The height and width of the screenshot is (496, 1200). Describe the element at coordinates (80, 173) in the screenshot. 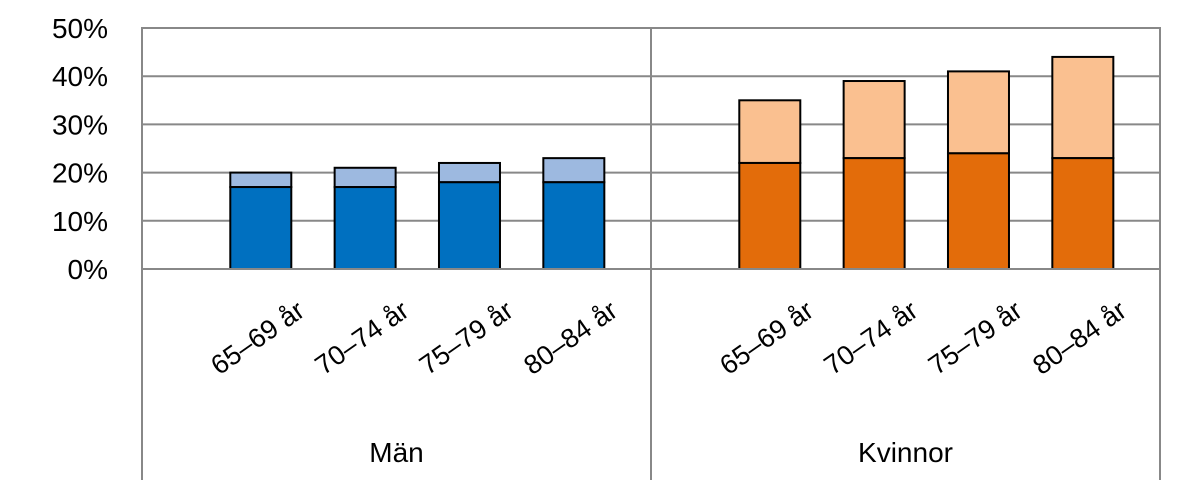

I see `y-tick-label: 20%` at that location.